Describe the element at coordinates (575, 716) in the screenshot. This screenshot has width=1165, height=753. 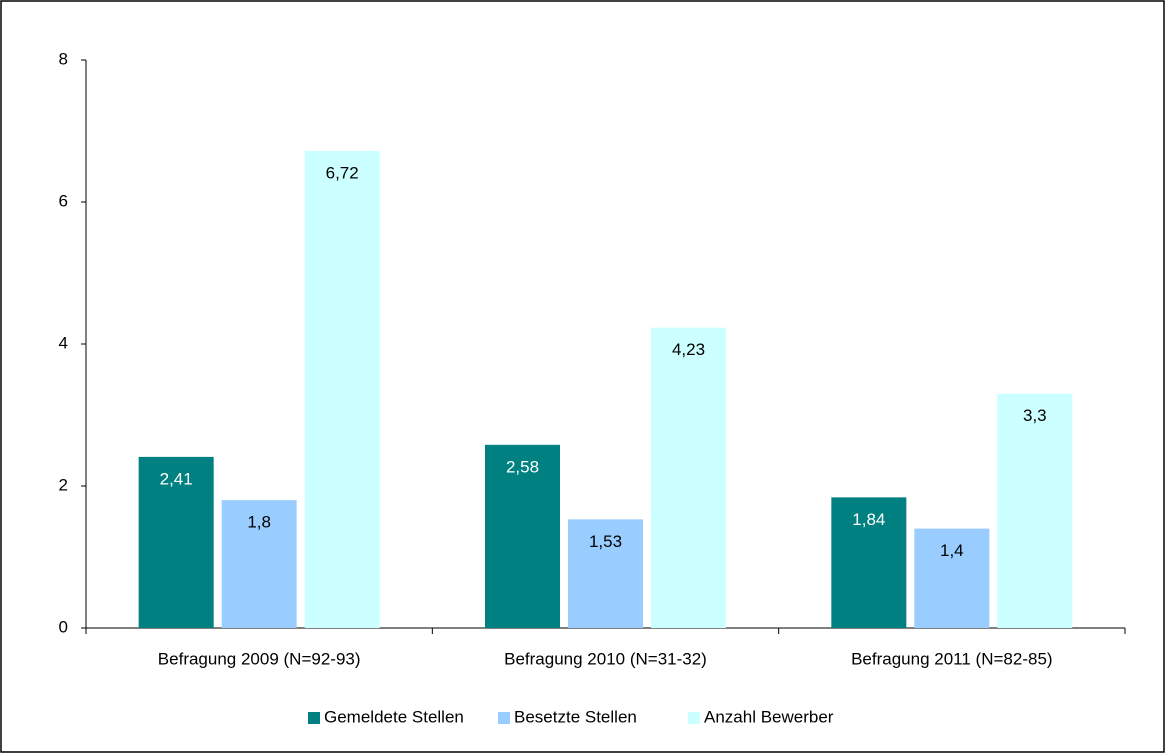
I see `legend-label: Besetzte Stellen` at that location.